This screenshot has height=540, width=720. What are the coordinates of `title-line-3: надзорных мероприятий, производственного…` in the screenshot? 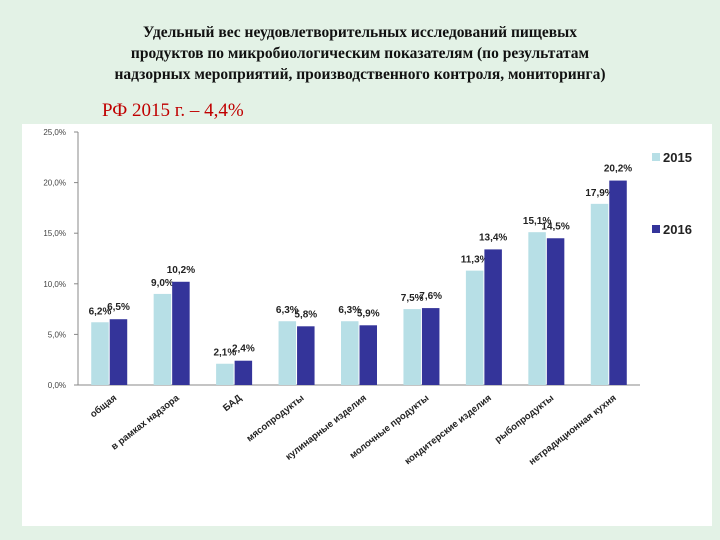 It's located at (360, 74).